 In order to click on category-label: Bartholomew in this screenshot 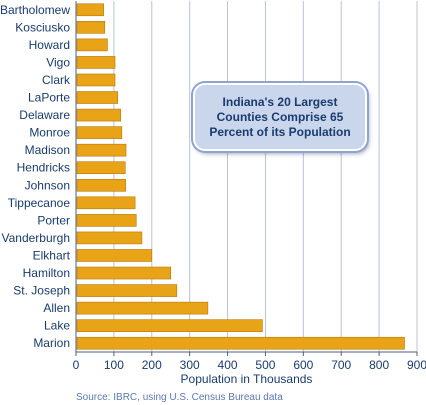, I will do `click(35, 10)`.